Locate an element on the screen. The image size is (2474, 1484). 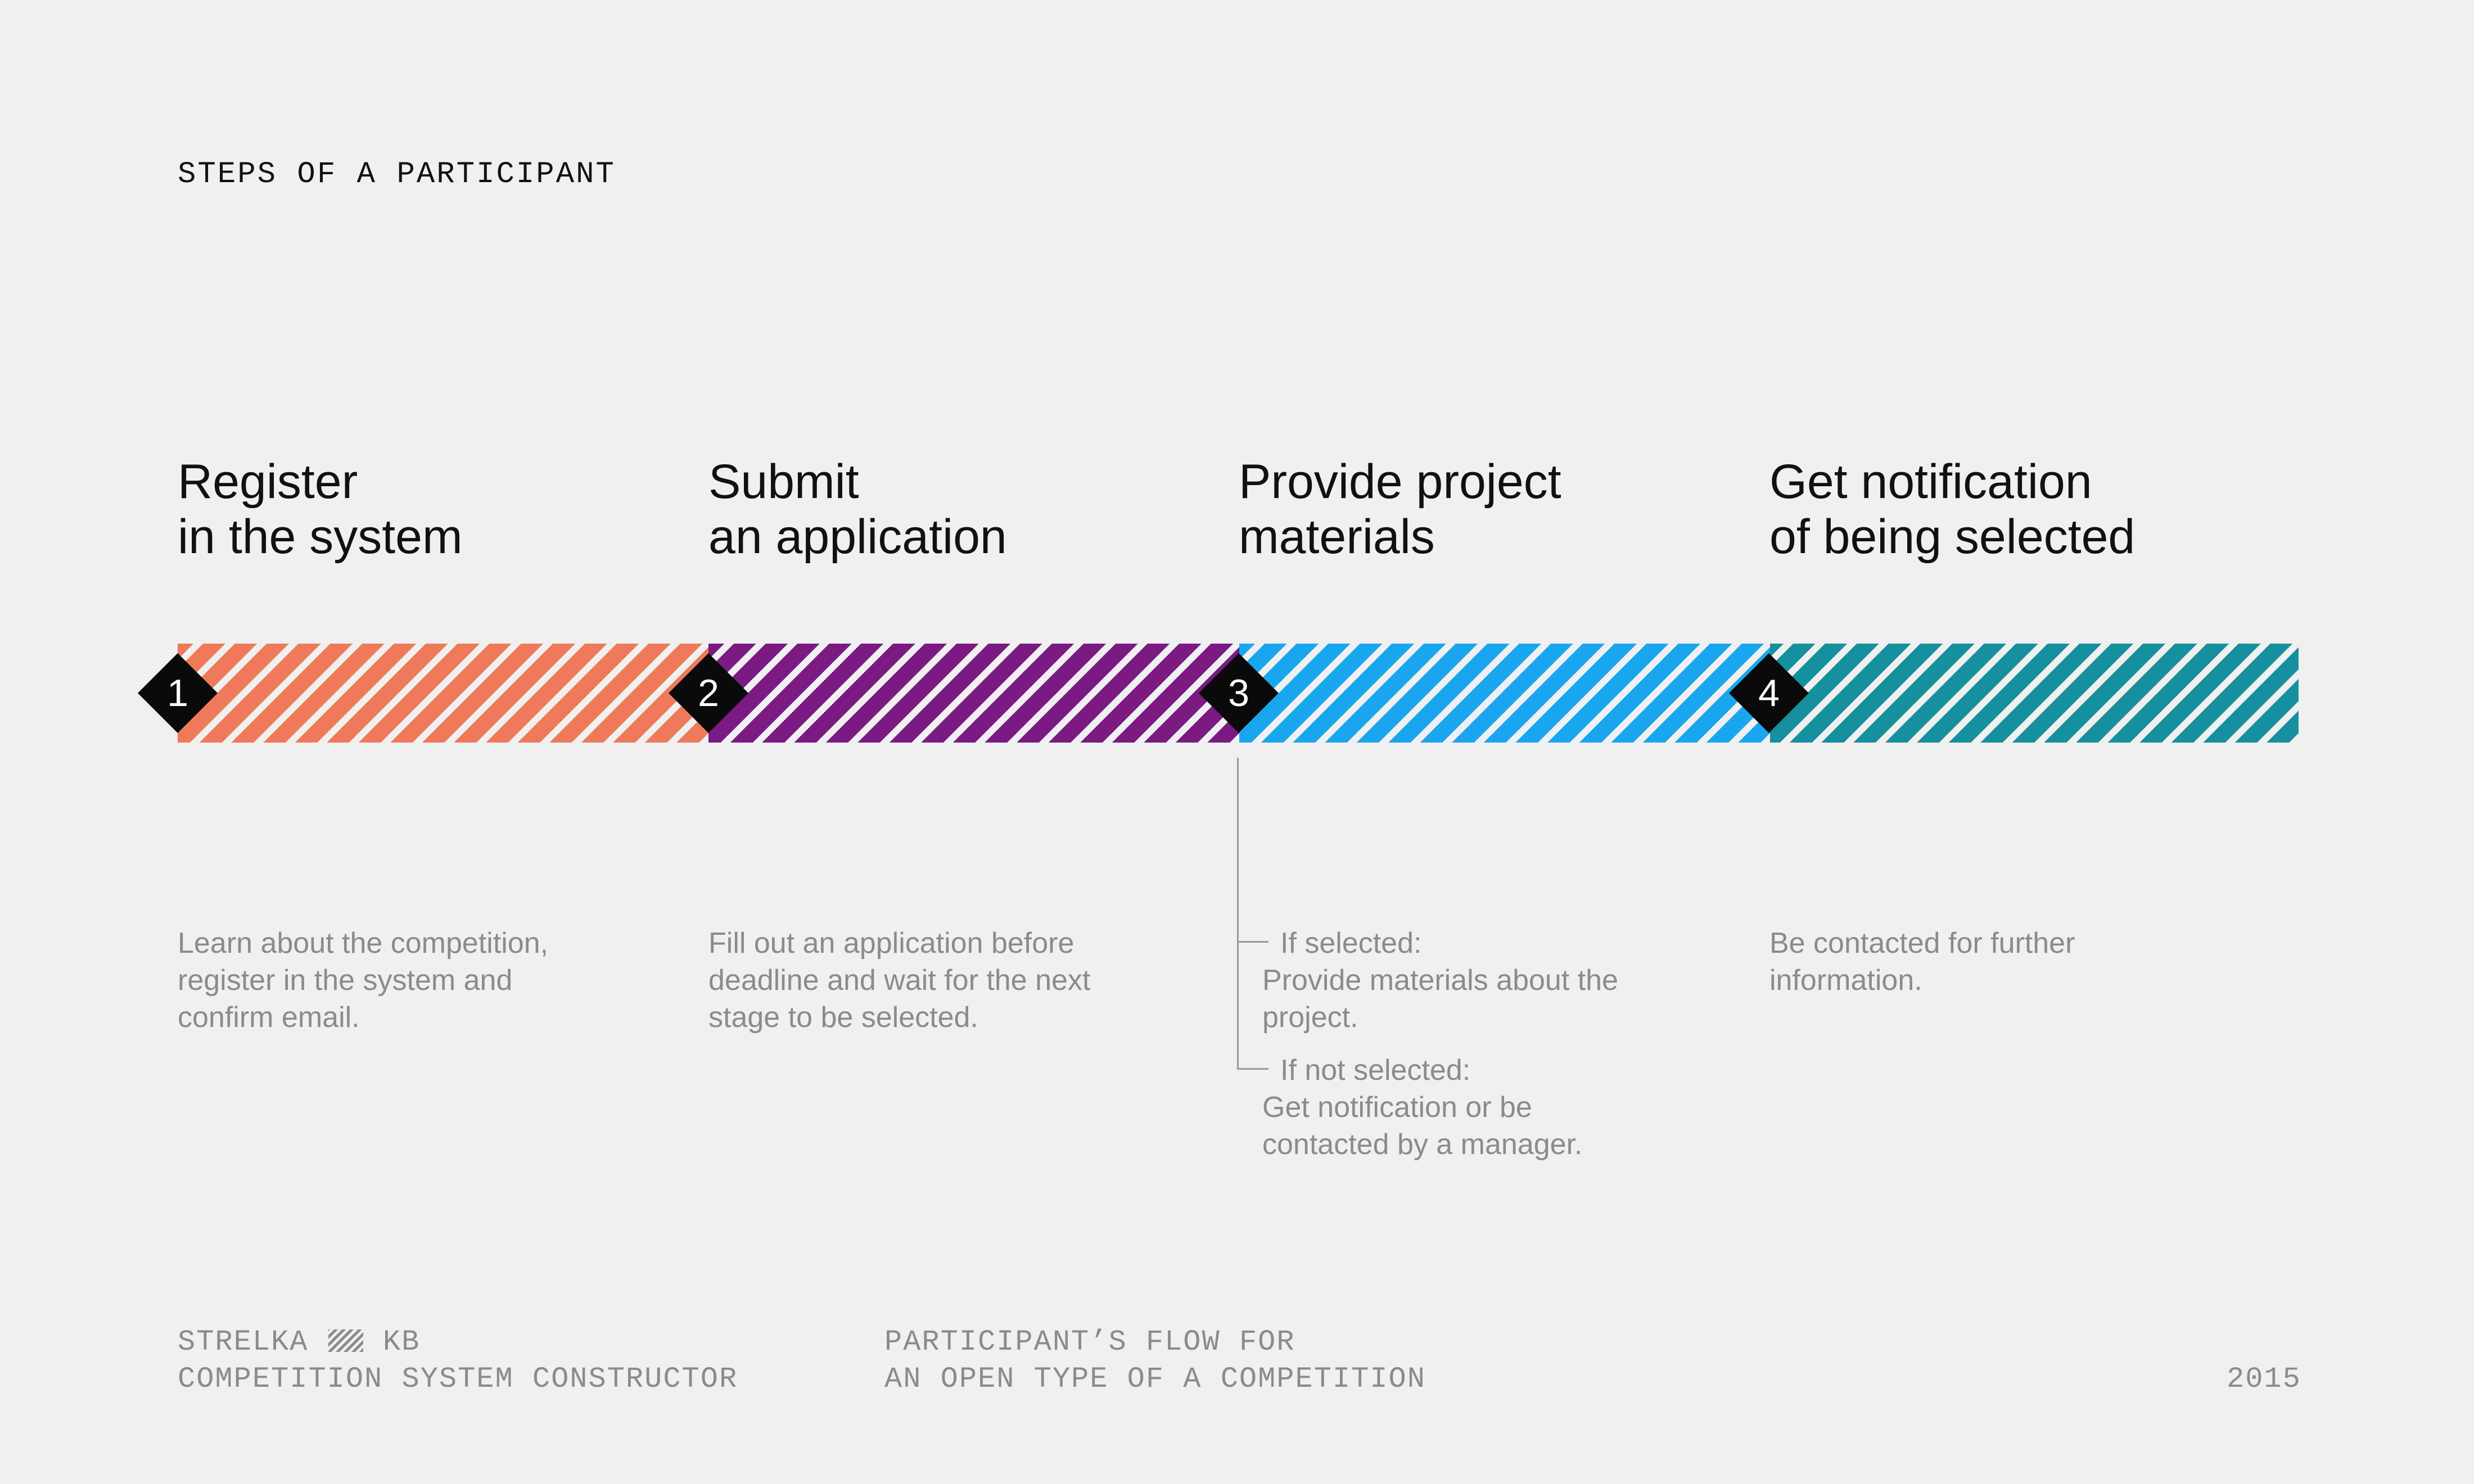
branch-selected-label: If selected: is located at coordinates (1351, 943).